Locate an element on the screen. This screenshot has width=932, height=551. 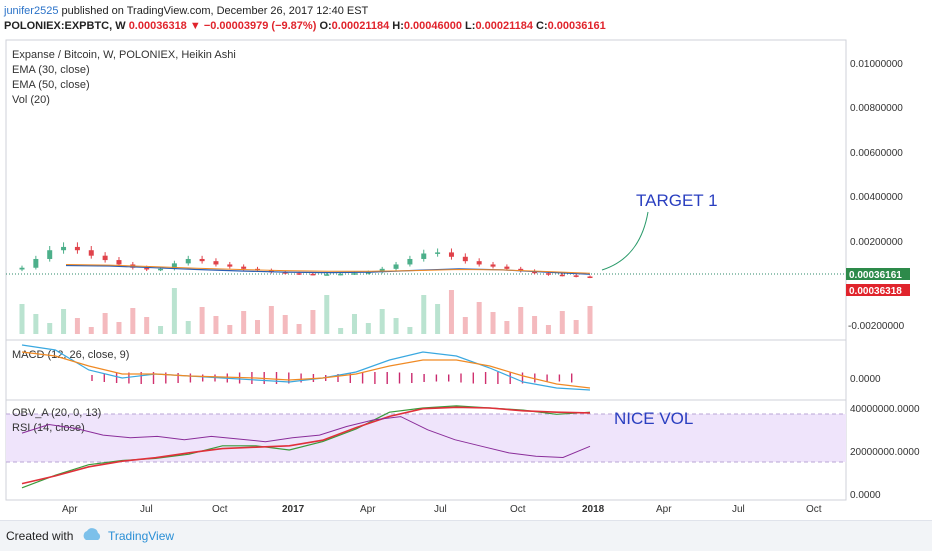
macd-y-tick-label: 0.0000 is located at coordinates (865, 379).